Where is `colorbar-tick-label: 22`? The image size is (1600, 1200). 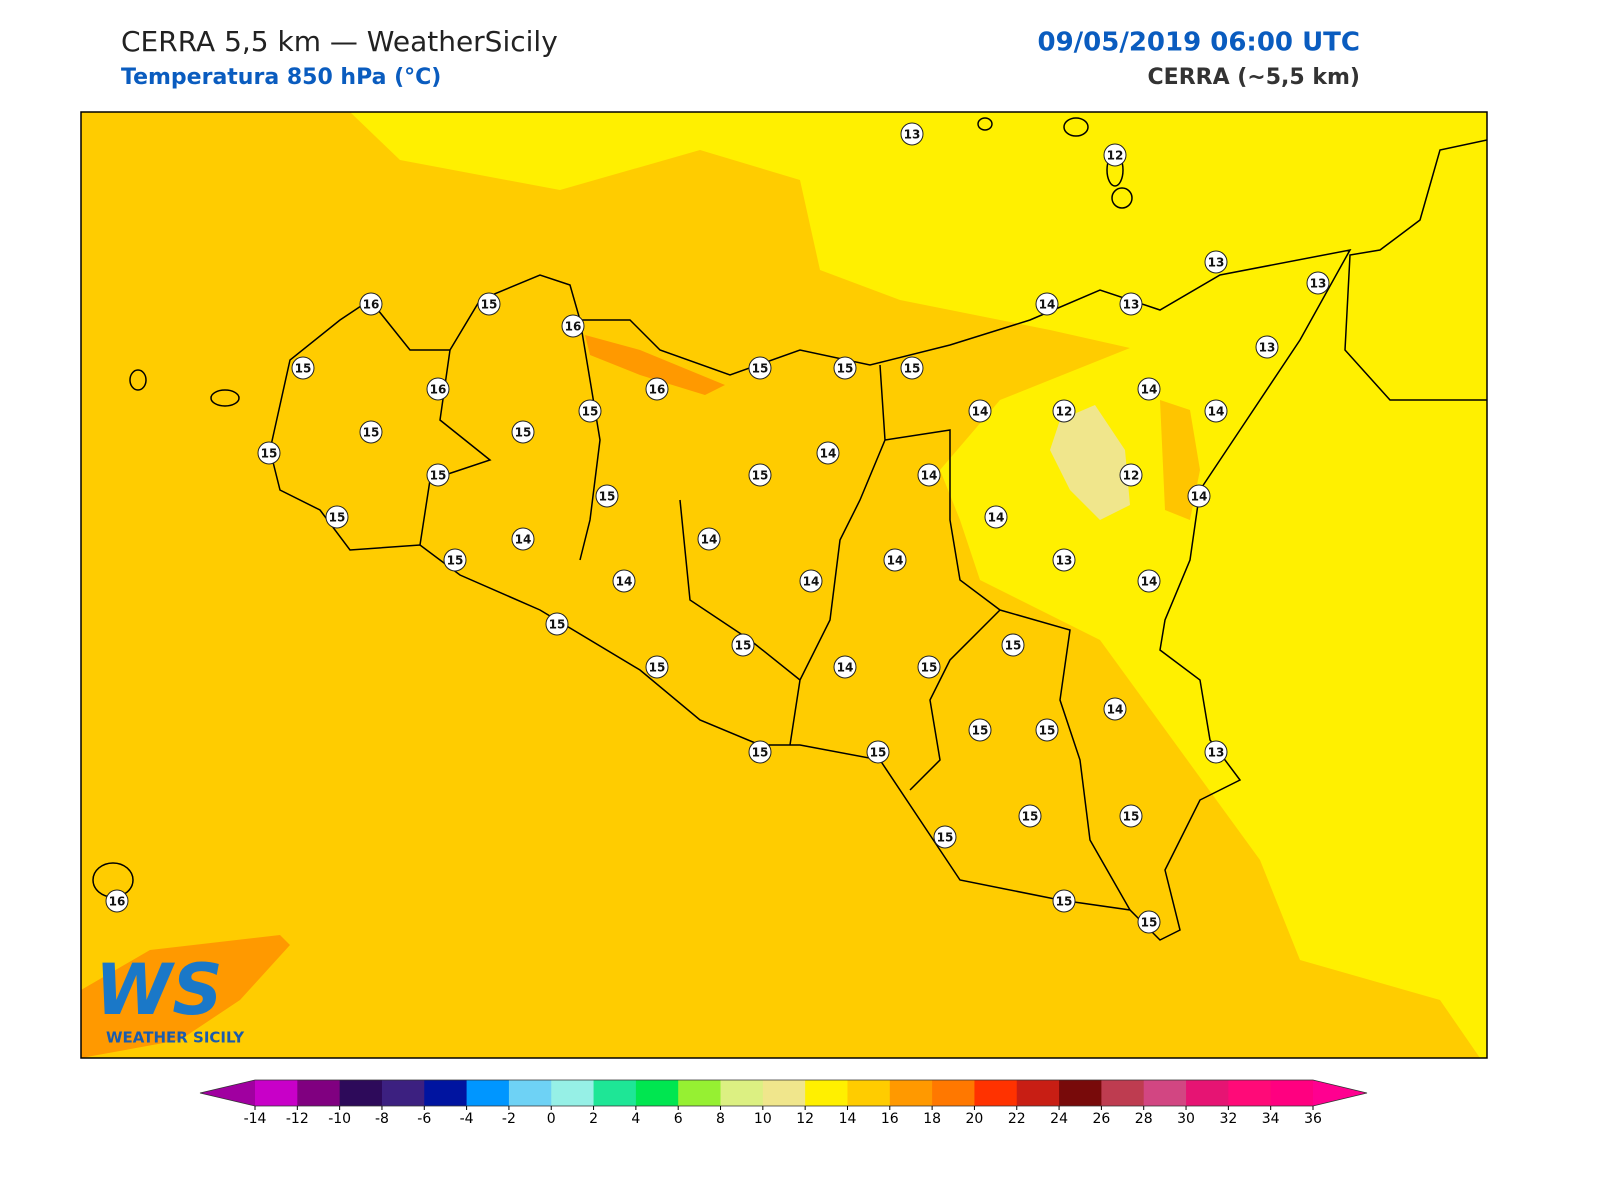 colorbar-tick-label: 22 is located at coordinates (1017, 1119).